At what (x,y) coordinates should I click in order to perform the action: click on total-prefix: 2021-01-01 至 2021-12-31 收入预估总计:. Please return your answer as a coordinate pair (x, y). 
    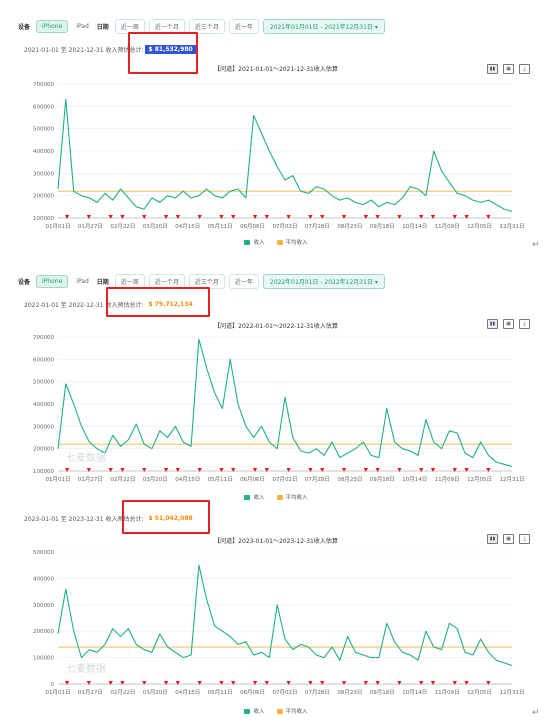
    Looking at the image, I should click on (84, 50).